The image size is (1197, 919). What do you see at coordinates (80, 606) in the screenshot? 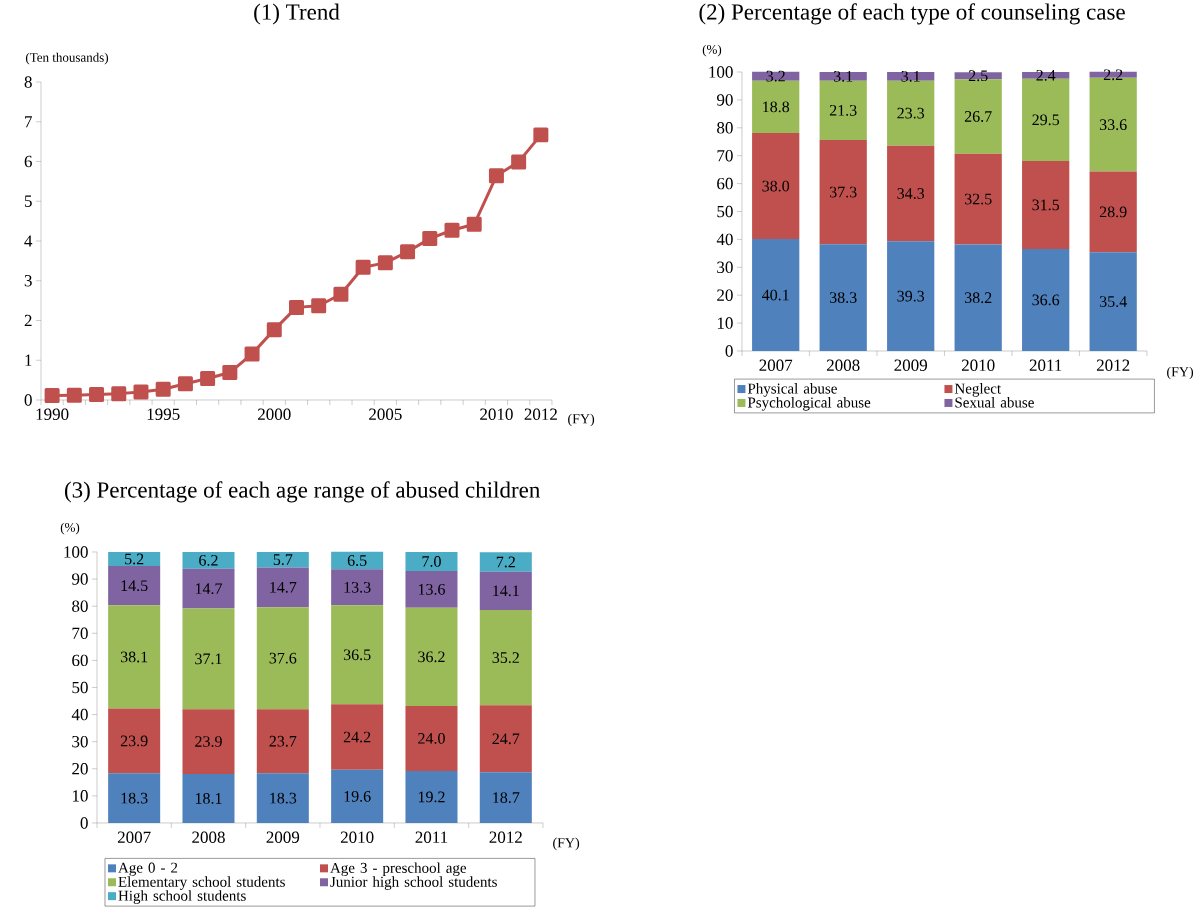
I see `y-tick-label: 80` at bounding box center [80, 606].